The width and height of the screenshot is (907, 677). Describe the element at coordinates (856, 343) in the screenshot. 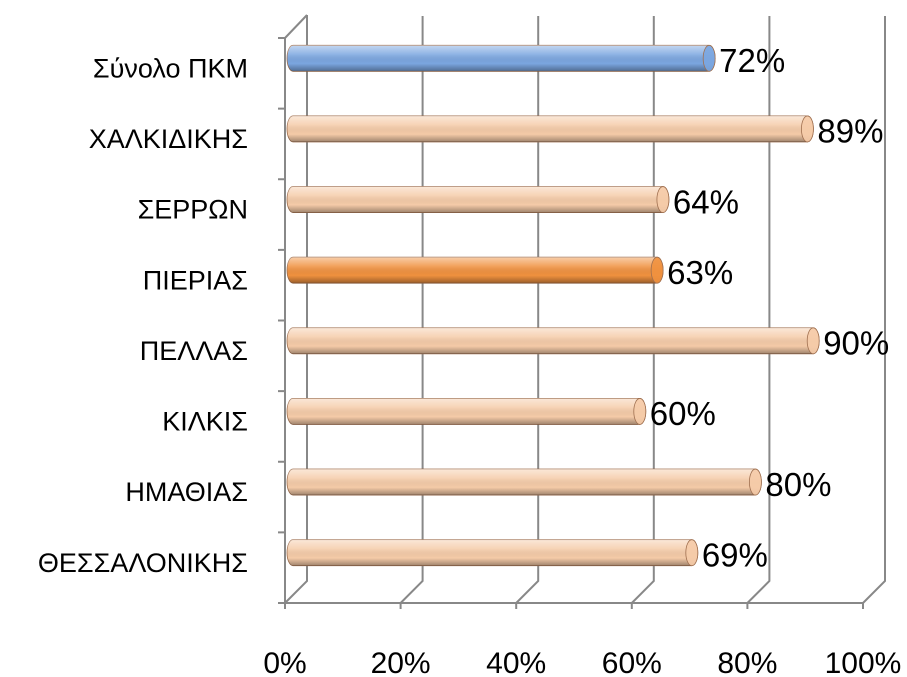

I see `value-label: 90%` at that location.